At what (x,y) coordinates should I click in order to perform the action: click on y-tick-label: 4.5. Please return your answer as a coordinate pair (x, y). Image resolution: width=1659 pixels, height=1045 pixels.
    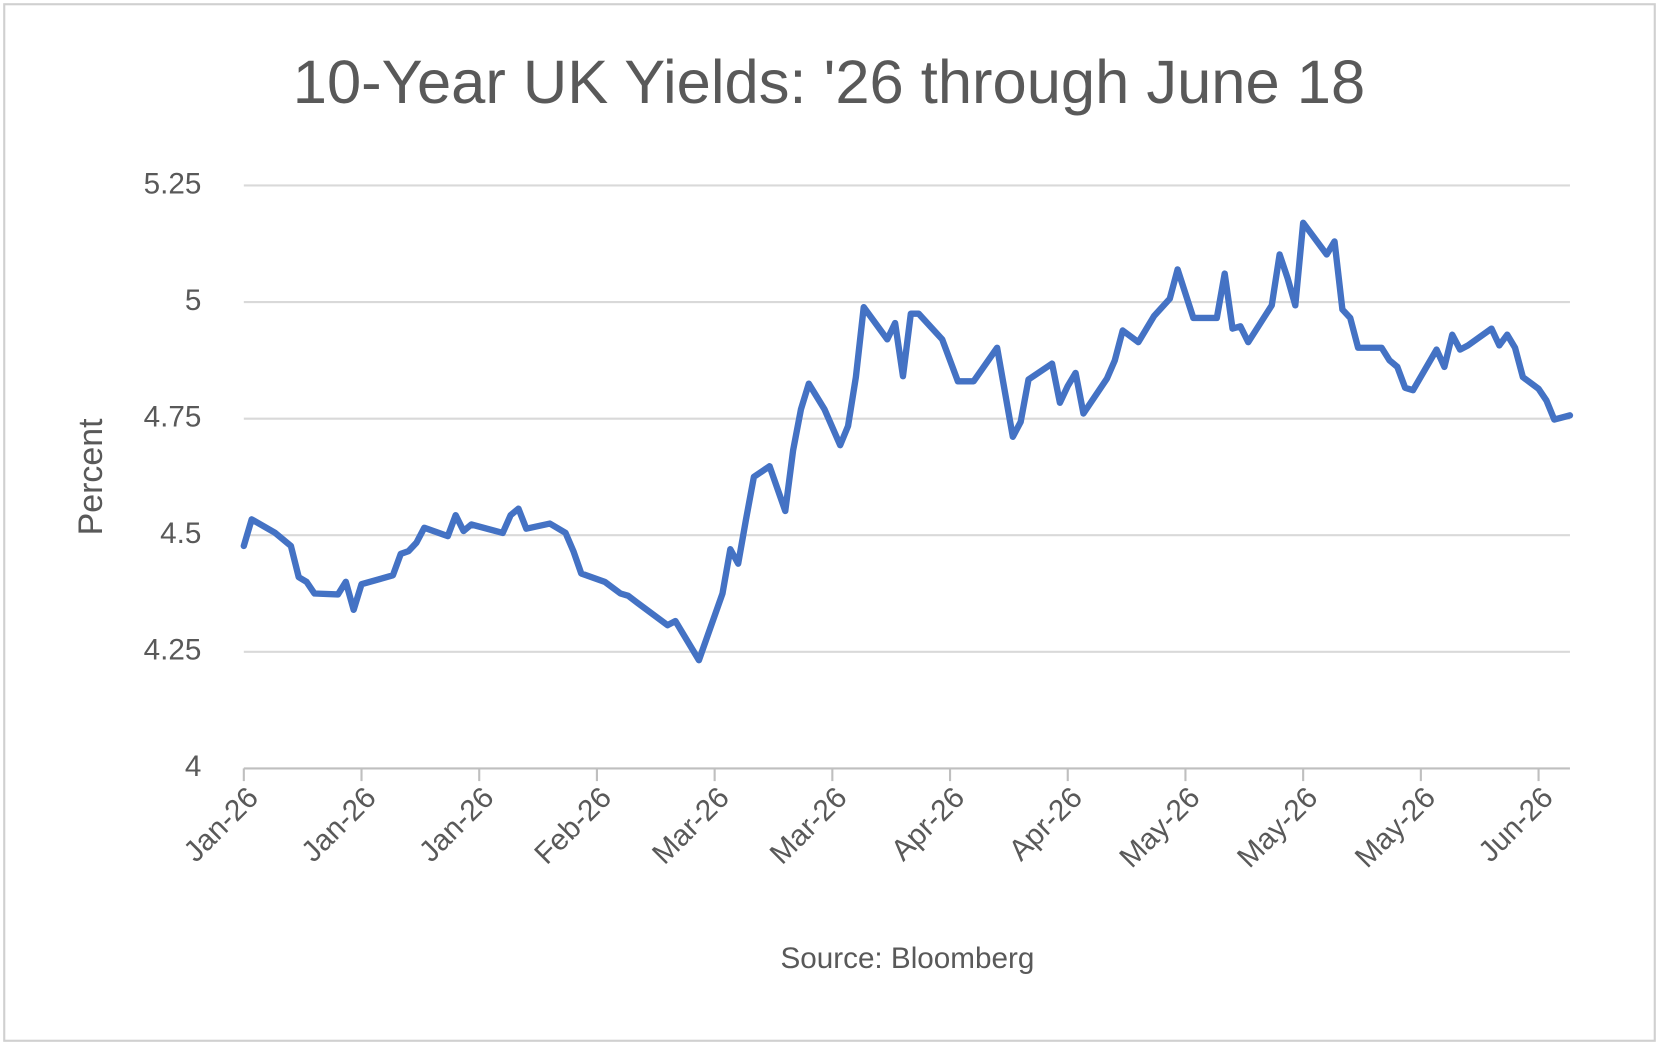
    Looking at the image, I should click on (180, 533).